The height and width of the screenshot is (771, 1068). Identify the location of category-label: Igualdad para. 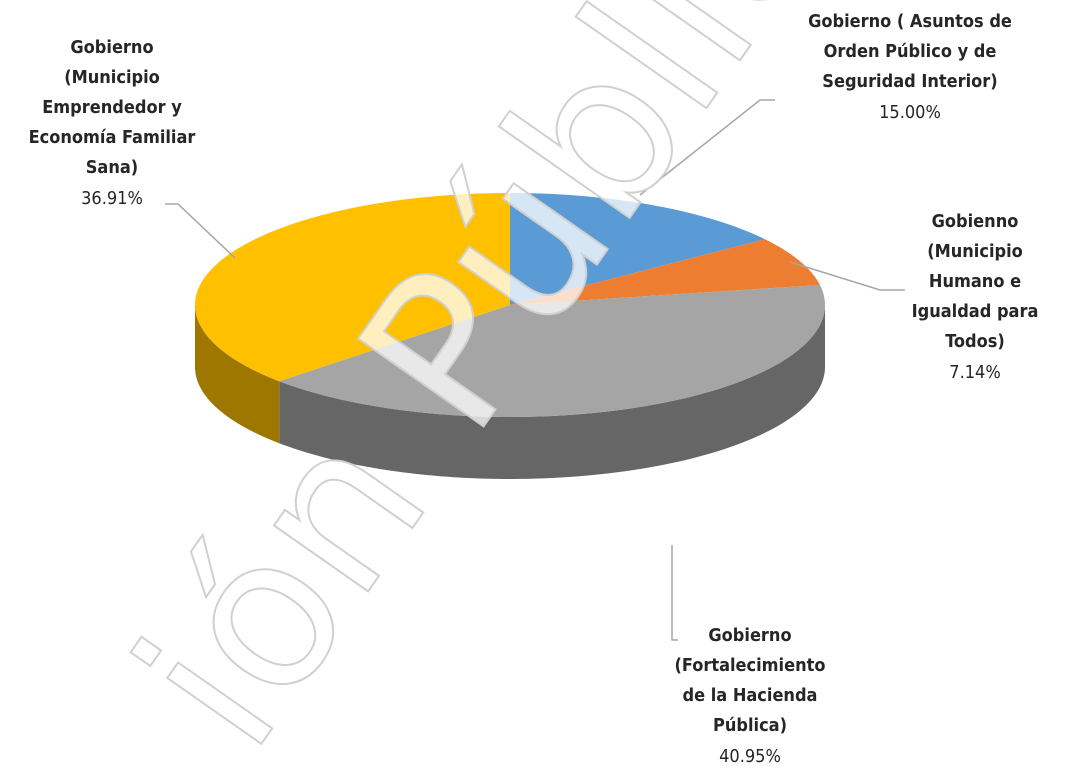
(975, 311).